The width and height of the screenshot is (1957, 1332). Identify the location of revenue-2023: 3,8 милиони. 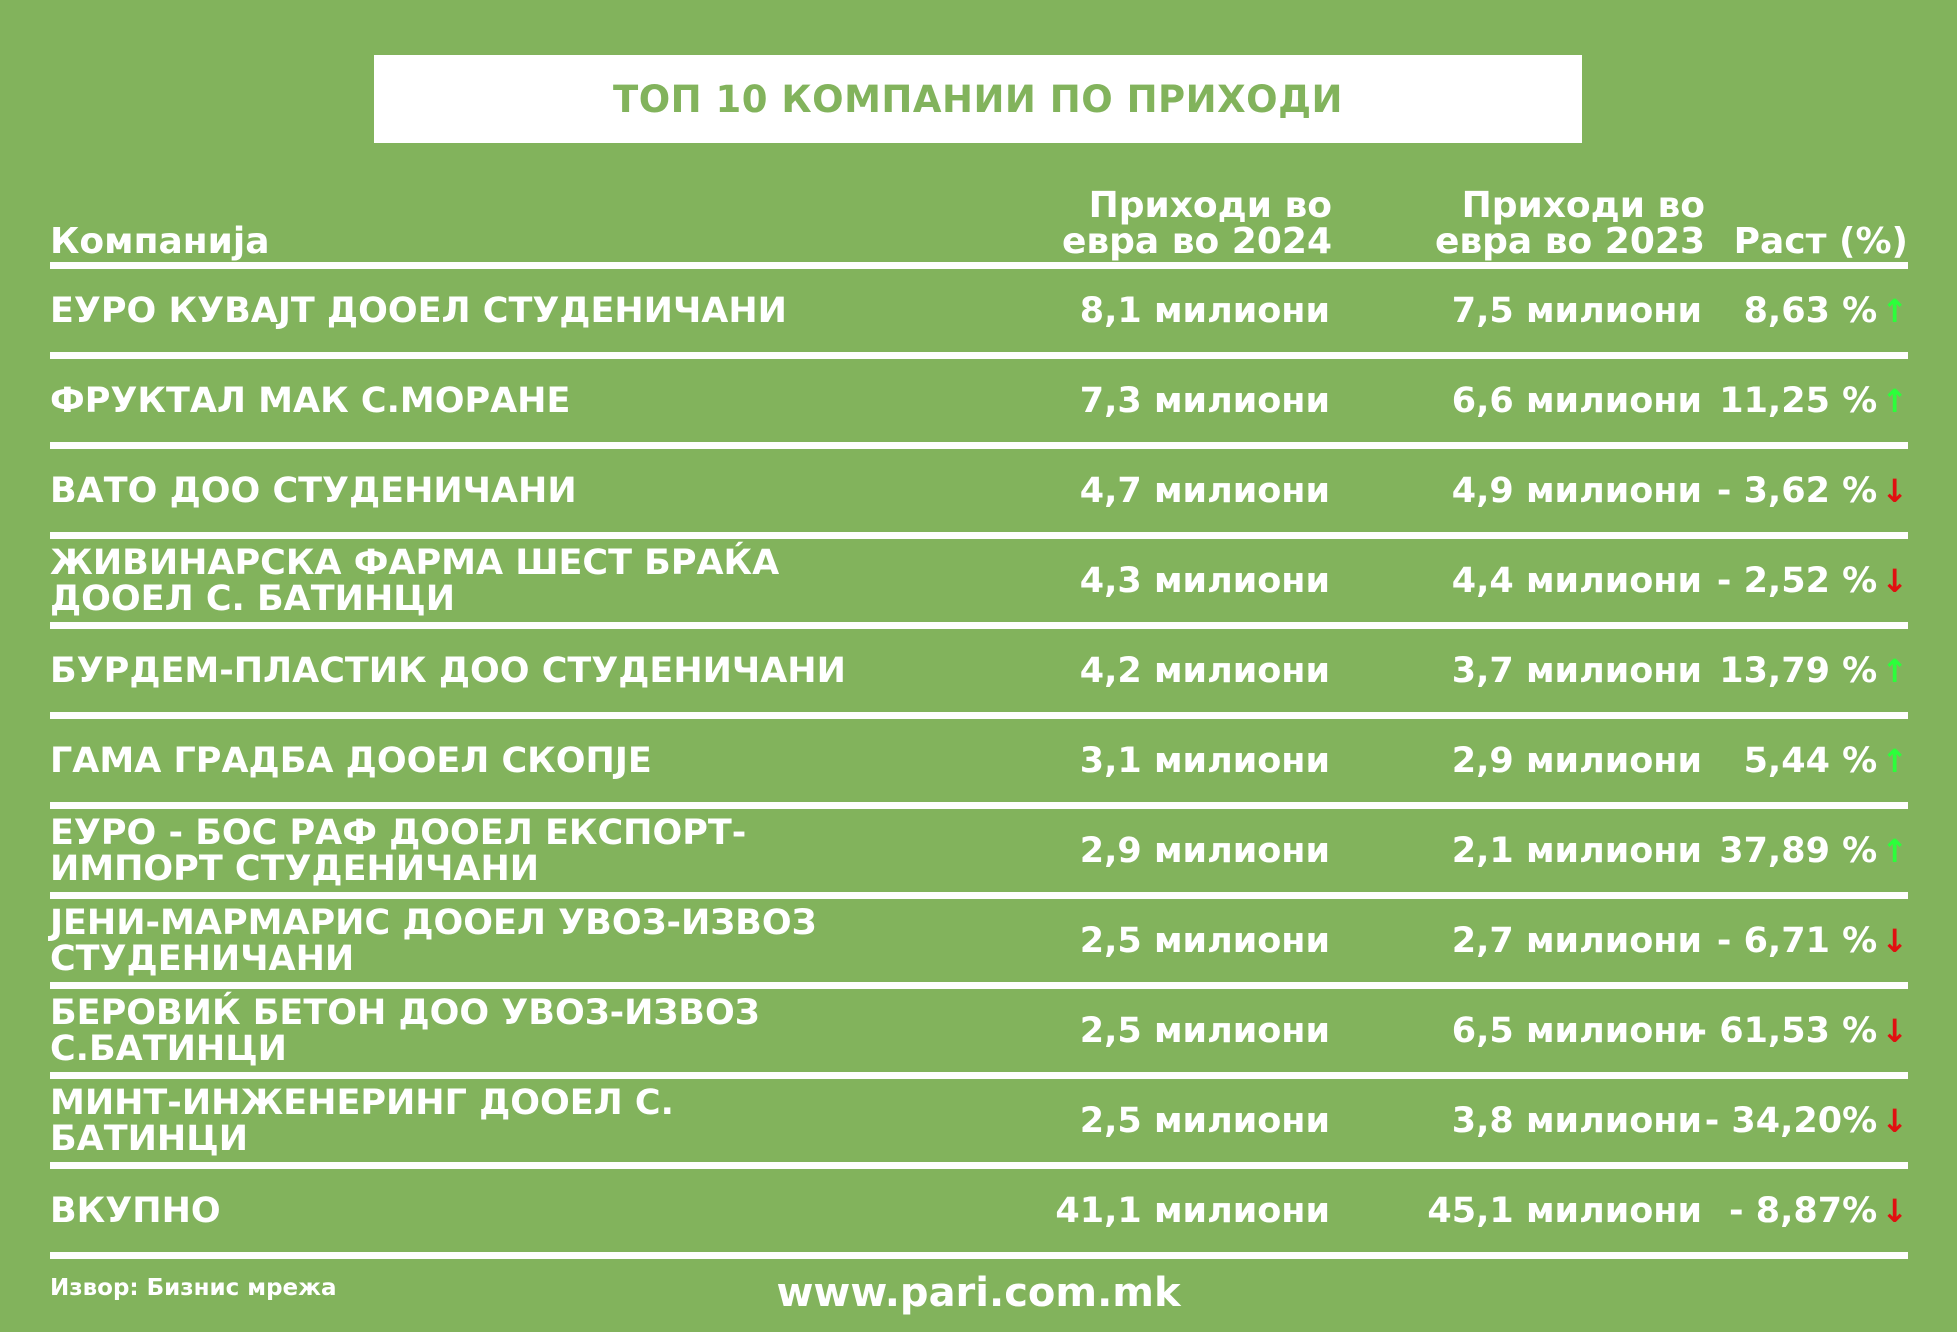
(1576, 1120).